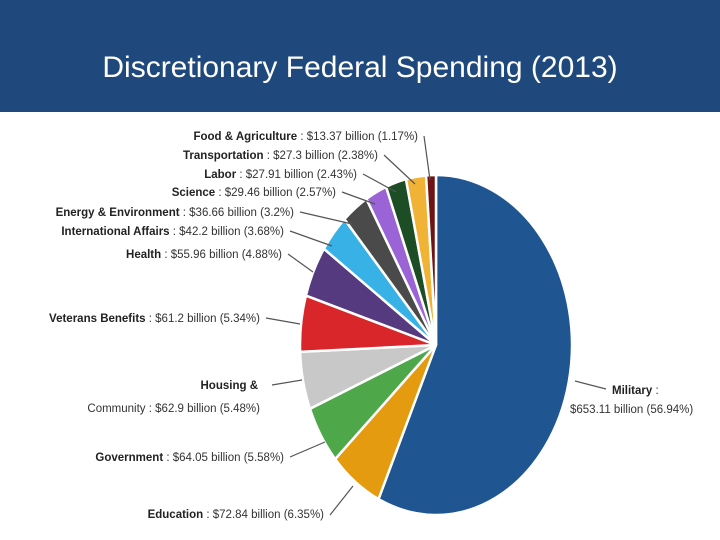 Image resolution: width=720 pixels, height=540 pixels. I want to click on label-housing-and-community: Housing &, so click(230, 386).